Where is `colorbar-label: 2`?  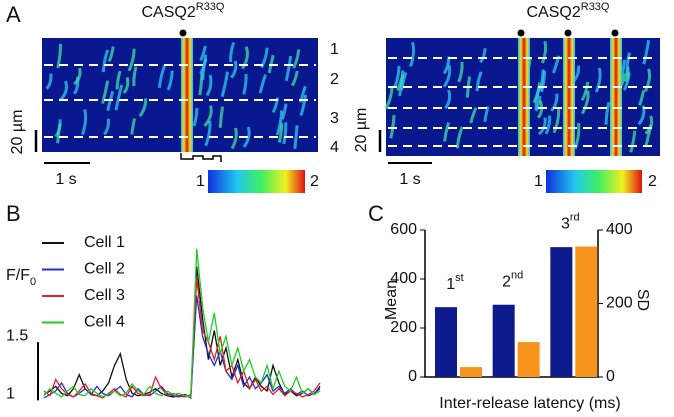
colorbar-label: 2 is located at coordinates (652, 181).